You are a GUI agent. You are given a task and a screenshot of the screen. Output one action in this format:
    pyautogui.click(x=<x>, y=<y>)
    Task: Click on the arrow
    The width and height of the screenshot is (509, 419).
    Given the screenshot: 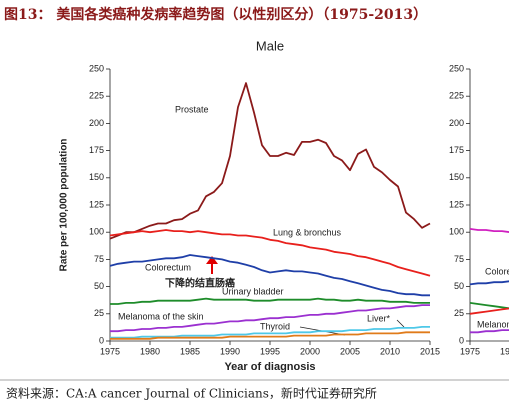 What is the action you would take?
    pyautogui.click(x=212, y=265)
    